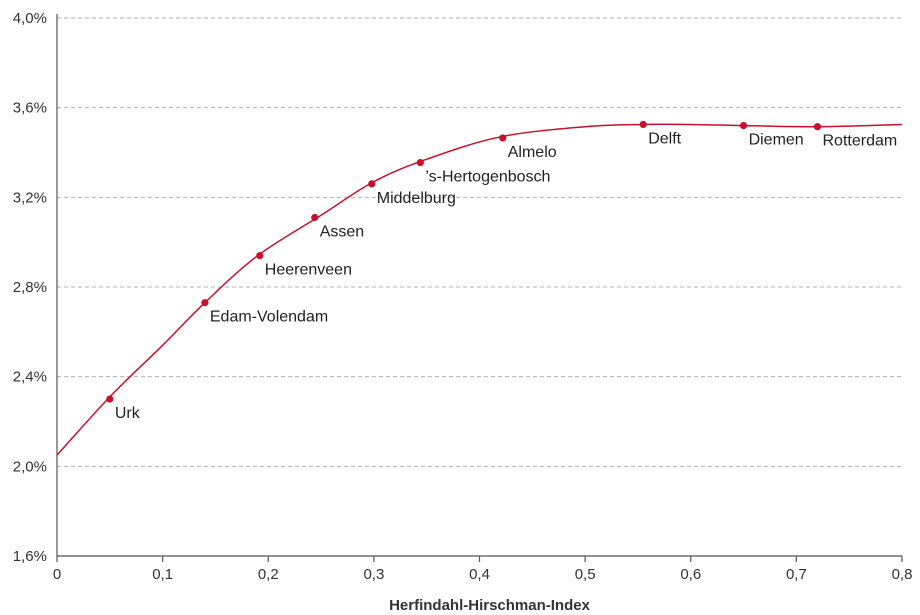 The width and height of the screenshot is (920, 615). I want to click on y-tick-labels: 1,6% 2,0% 2,4% 2,8% 3,2% 3,6% 4,0%, so click(30, 287).